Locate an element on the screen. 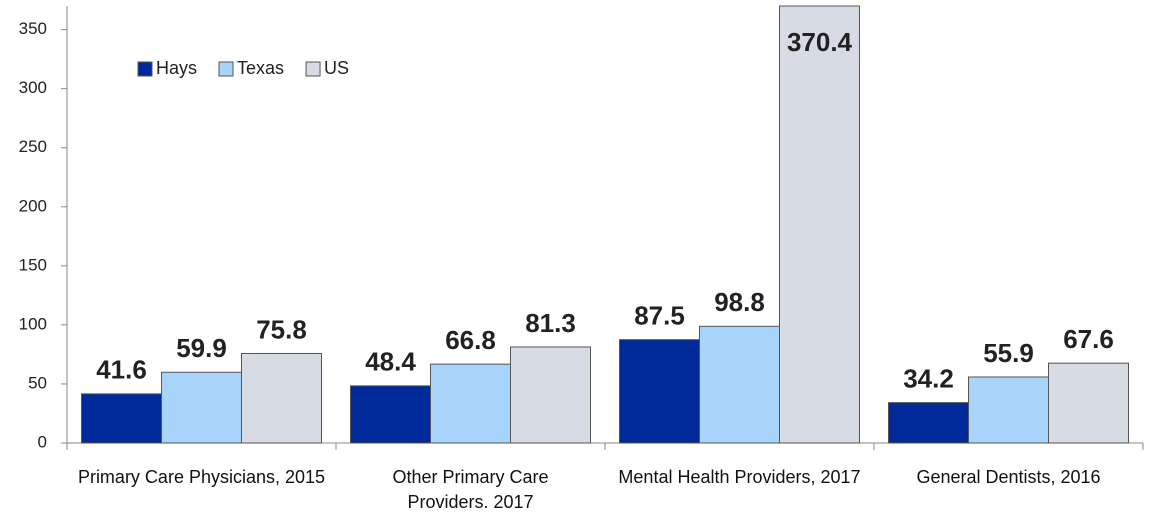  y-tick-label: 350 is located at coordinates (33, 28).